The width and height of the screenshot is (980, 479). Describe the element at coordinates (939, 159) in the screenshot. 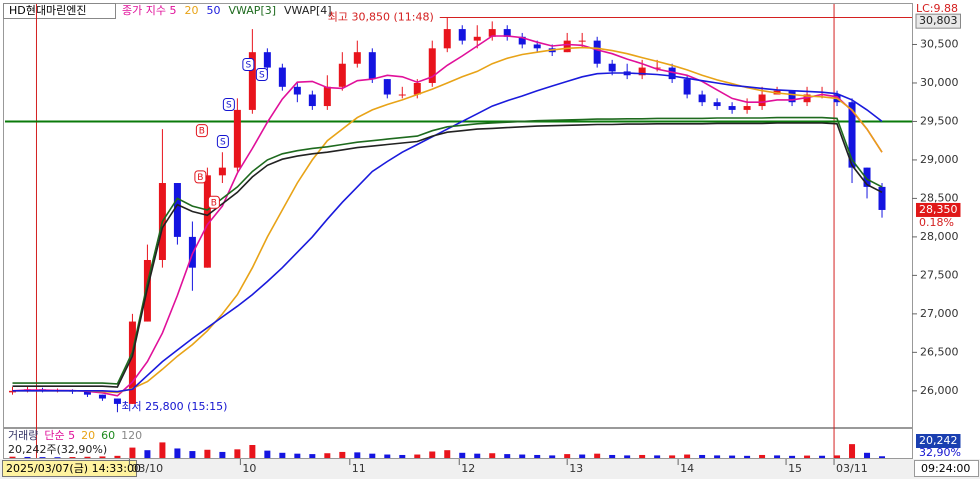

I see `y-tick-label: 29,000` at that location.